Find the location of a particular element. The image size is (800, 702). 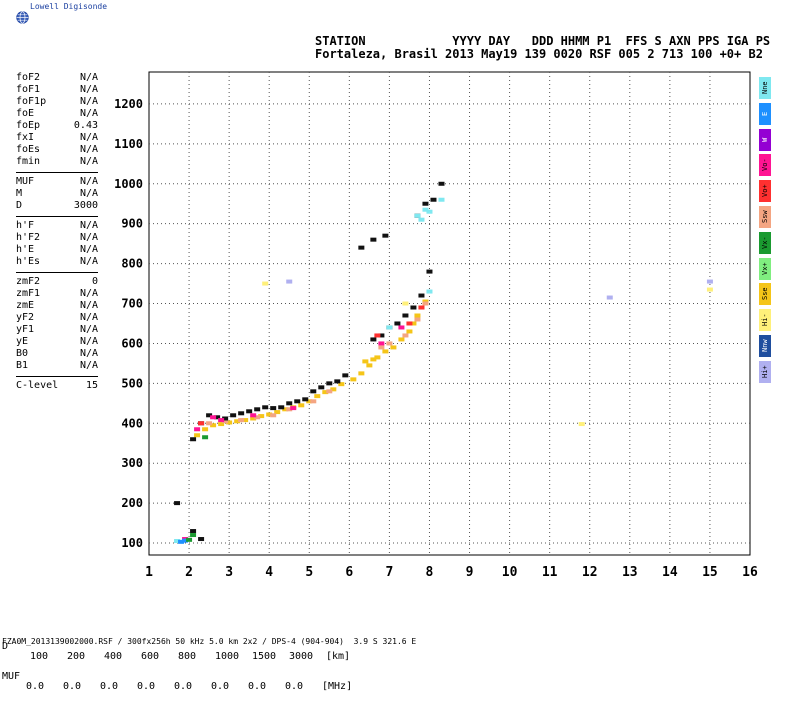

muf-row: MUF 0.0 0.0 0.0 0.0 0.0 0.0 0.0 0.0 [MHz] is located at coordinates (176, 677).